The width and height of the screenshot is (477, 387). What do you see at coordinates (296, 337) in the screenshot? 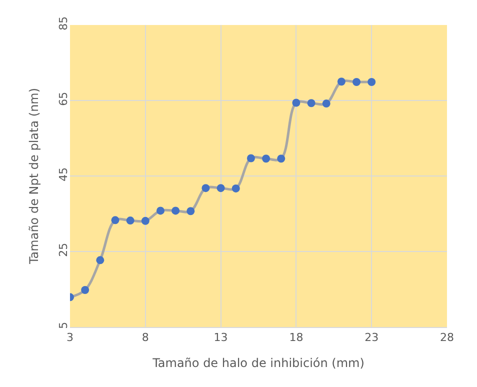
I see `x-tick-label: 18` at bounding box center [296, 337].